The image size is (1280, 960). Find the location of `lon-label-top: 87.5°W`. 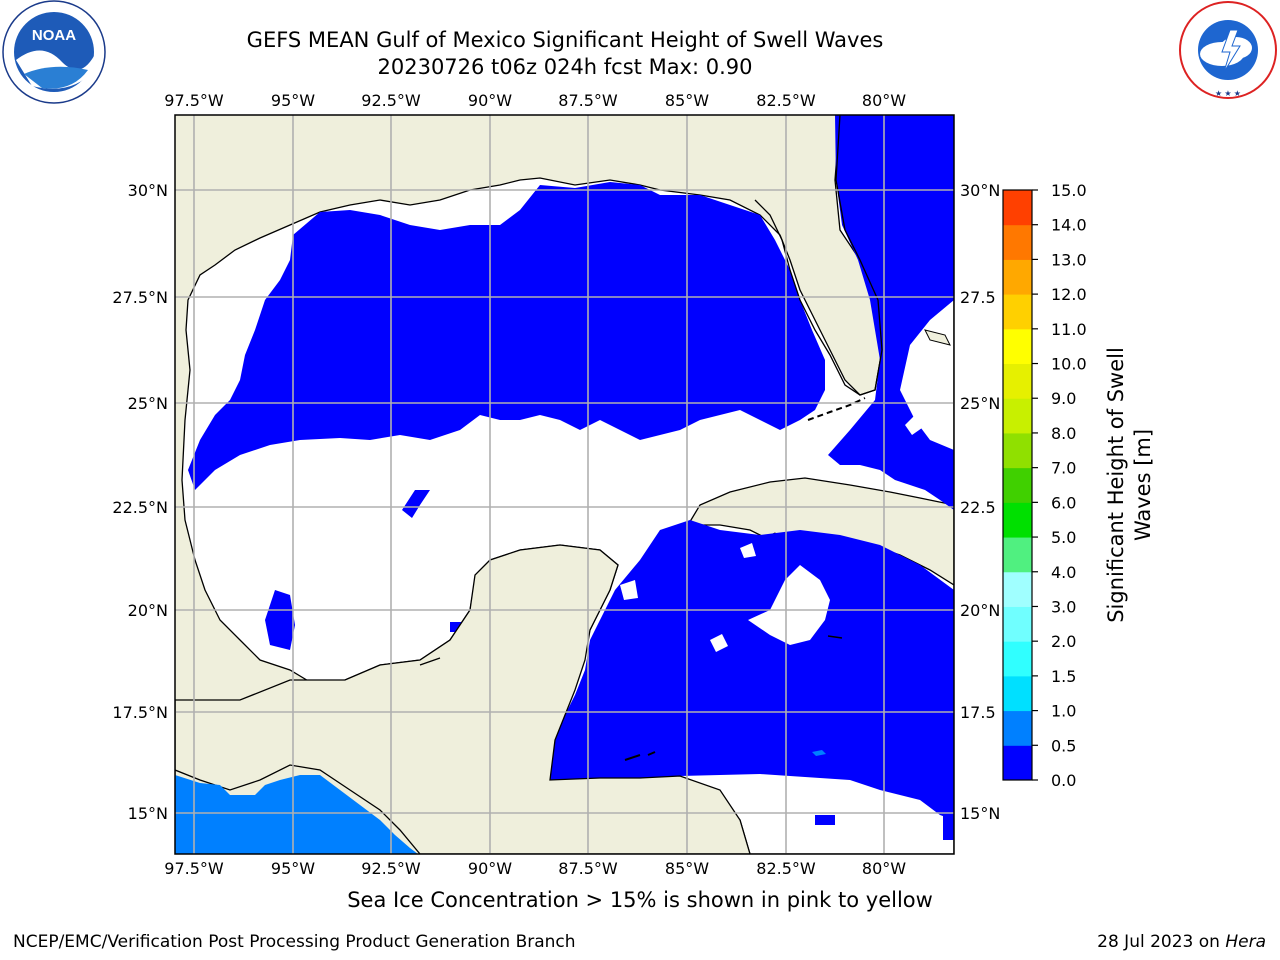

lon-label-top: 87.5°W is located at coordinates (588, 100).